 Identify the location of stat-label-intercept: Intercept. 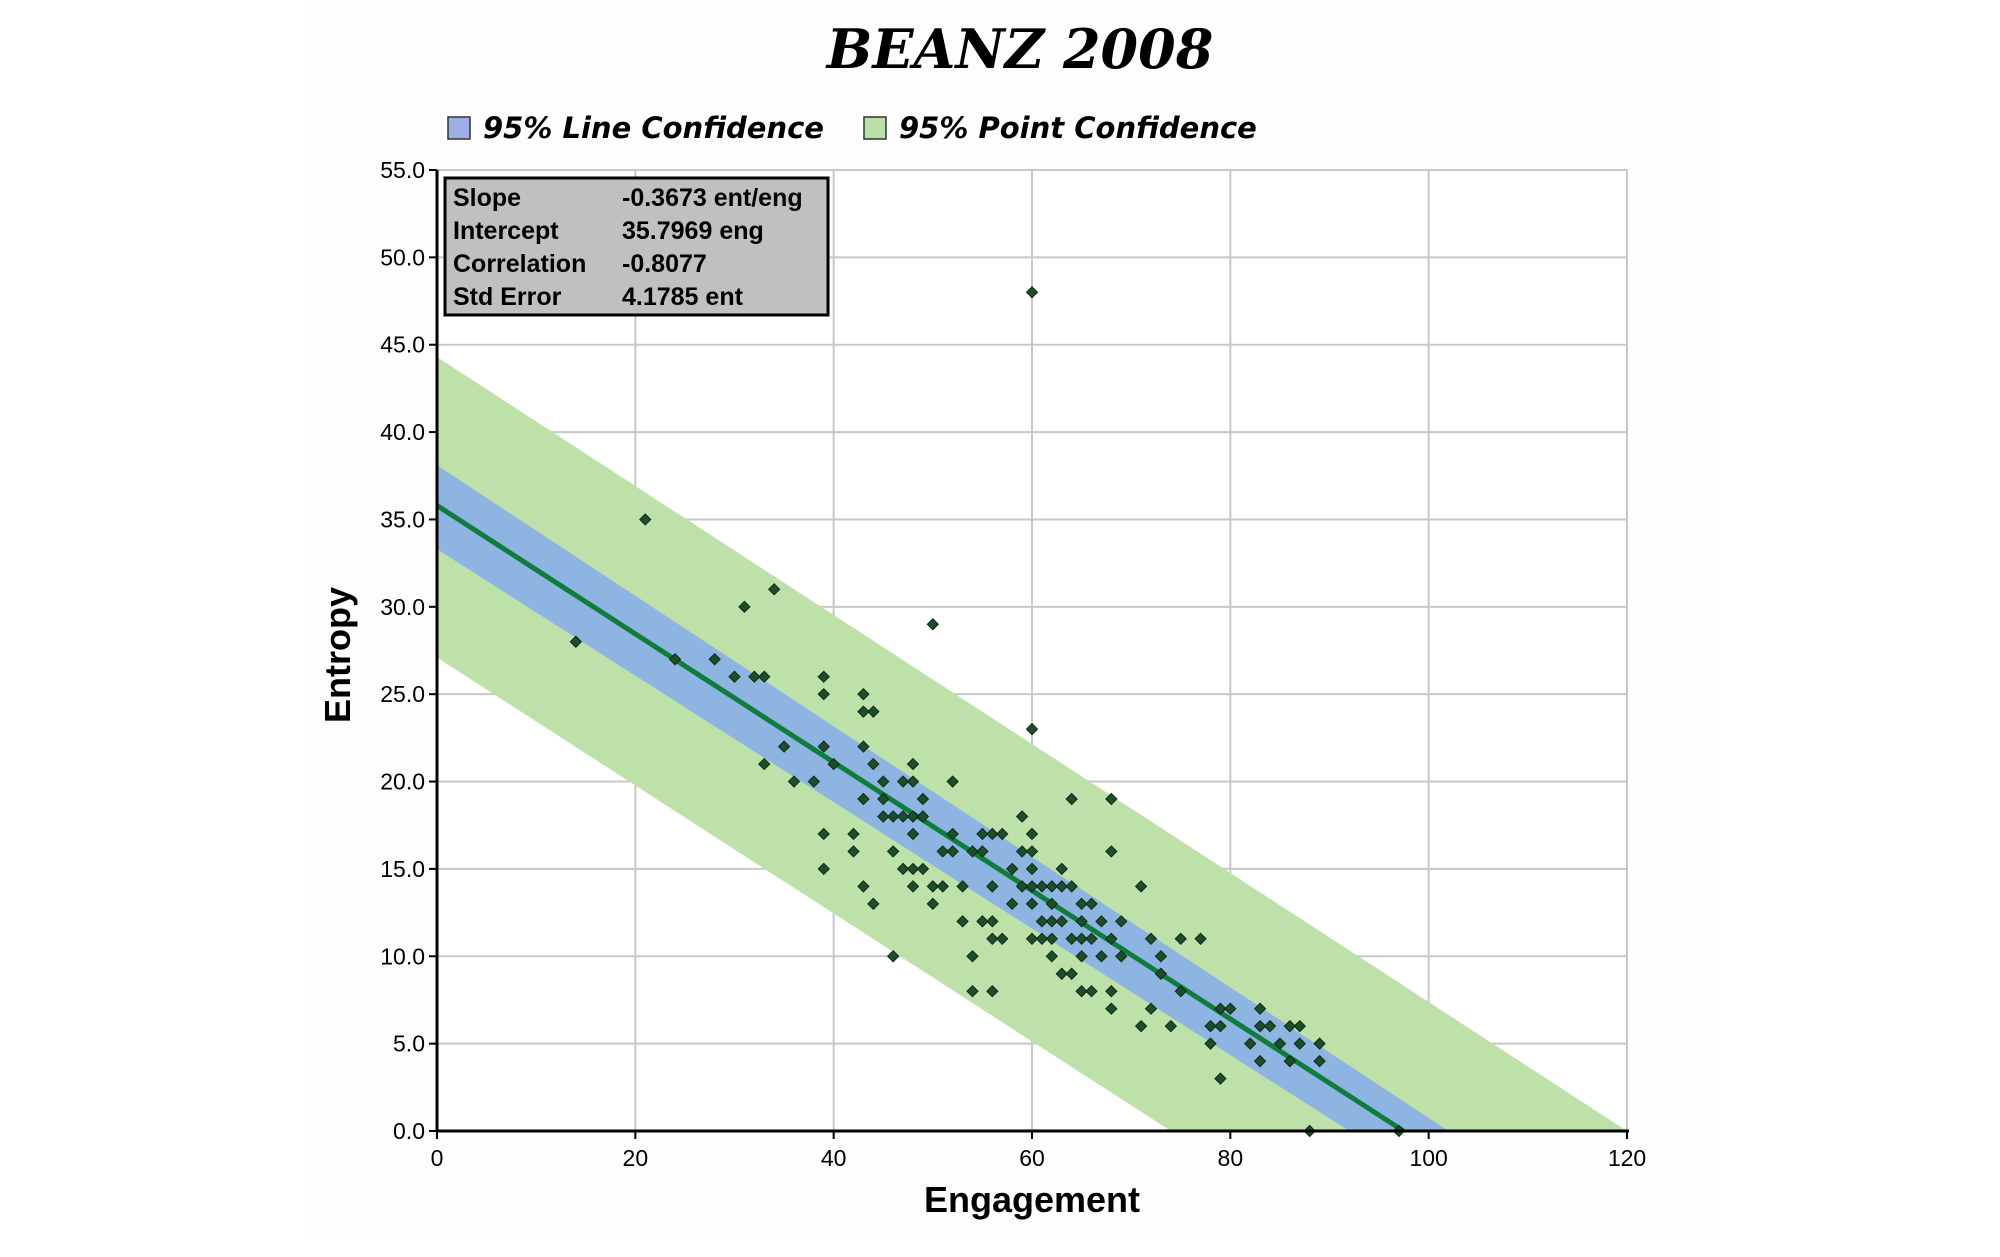
(506, 231).